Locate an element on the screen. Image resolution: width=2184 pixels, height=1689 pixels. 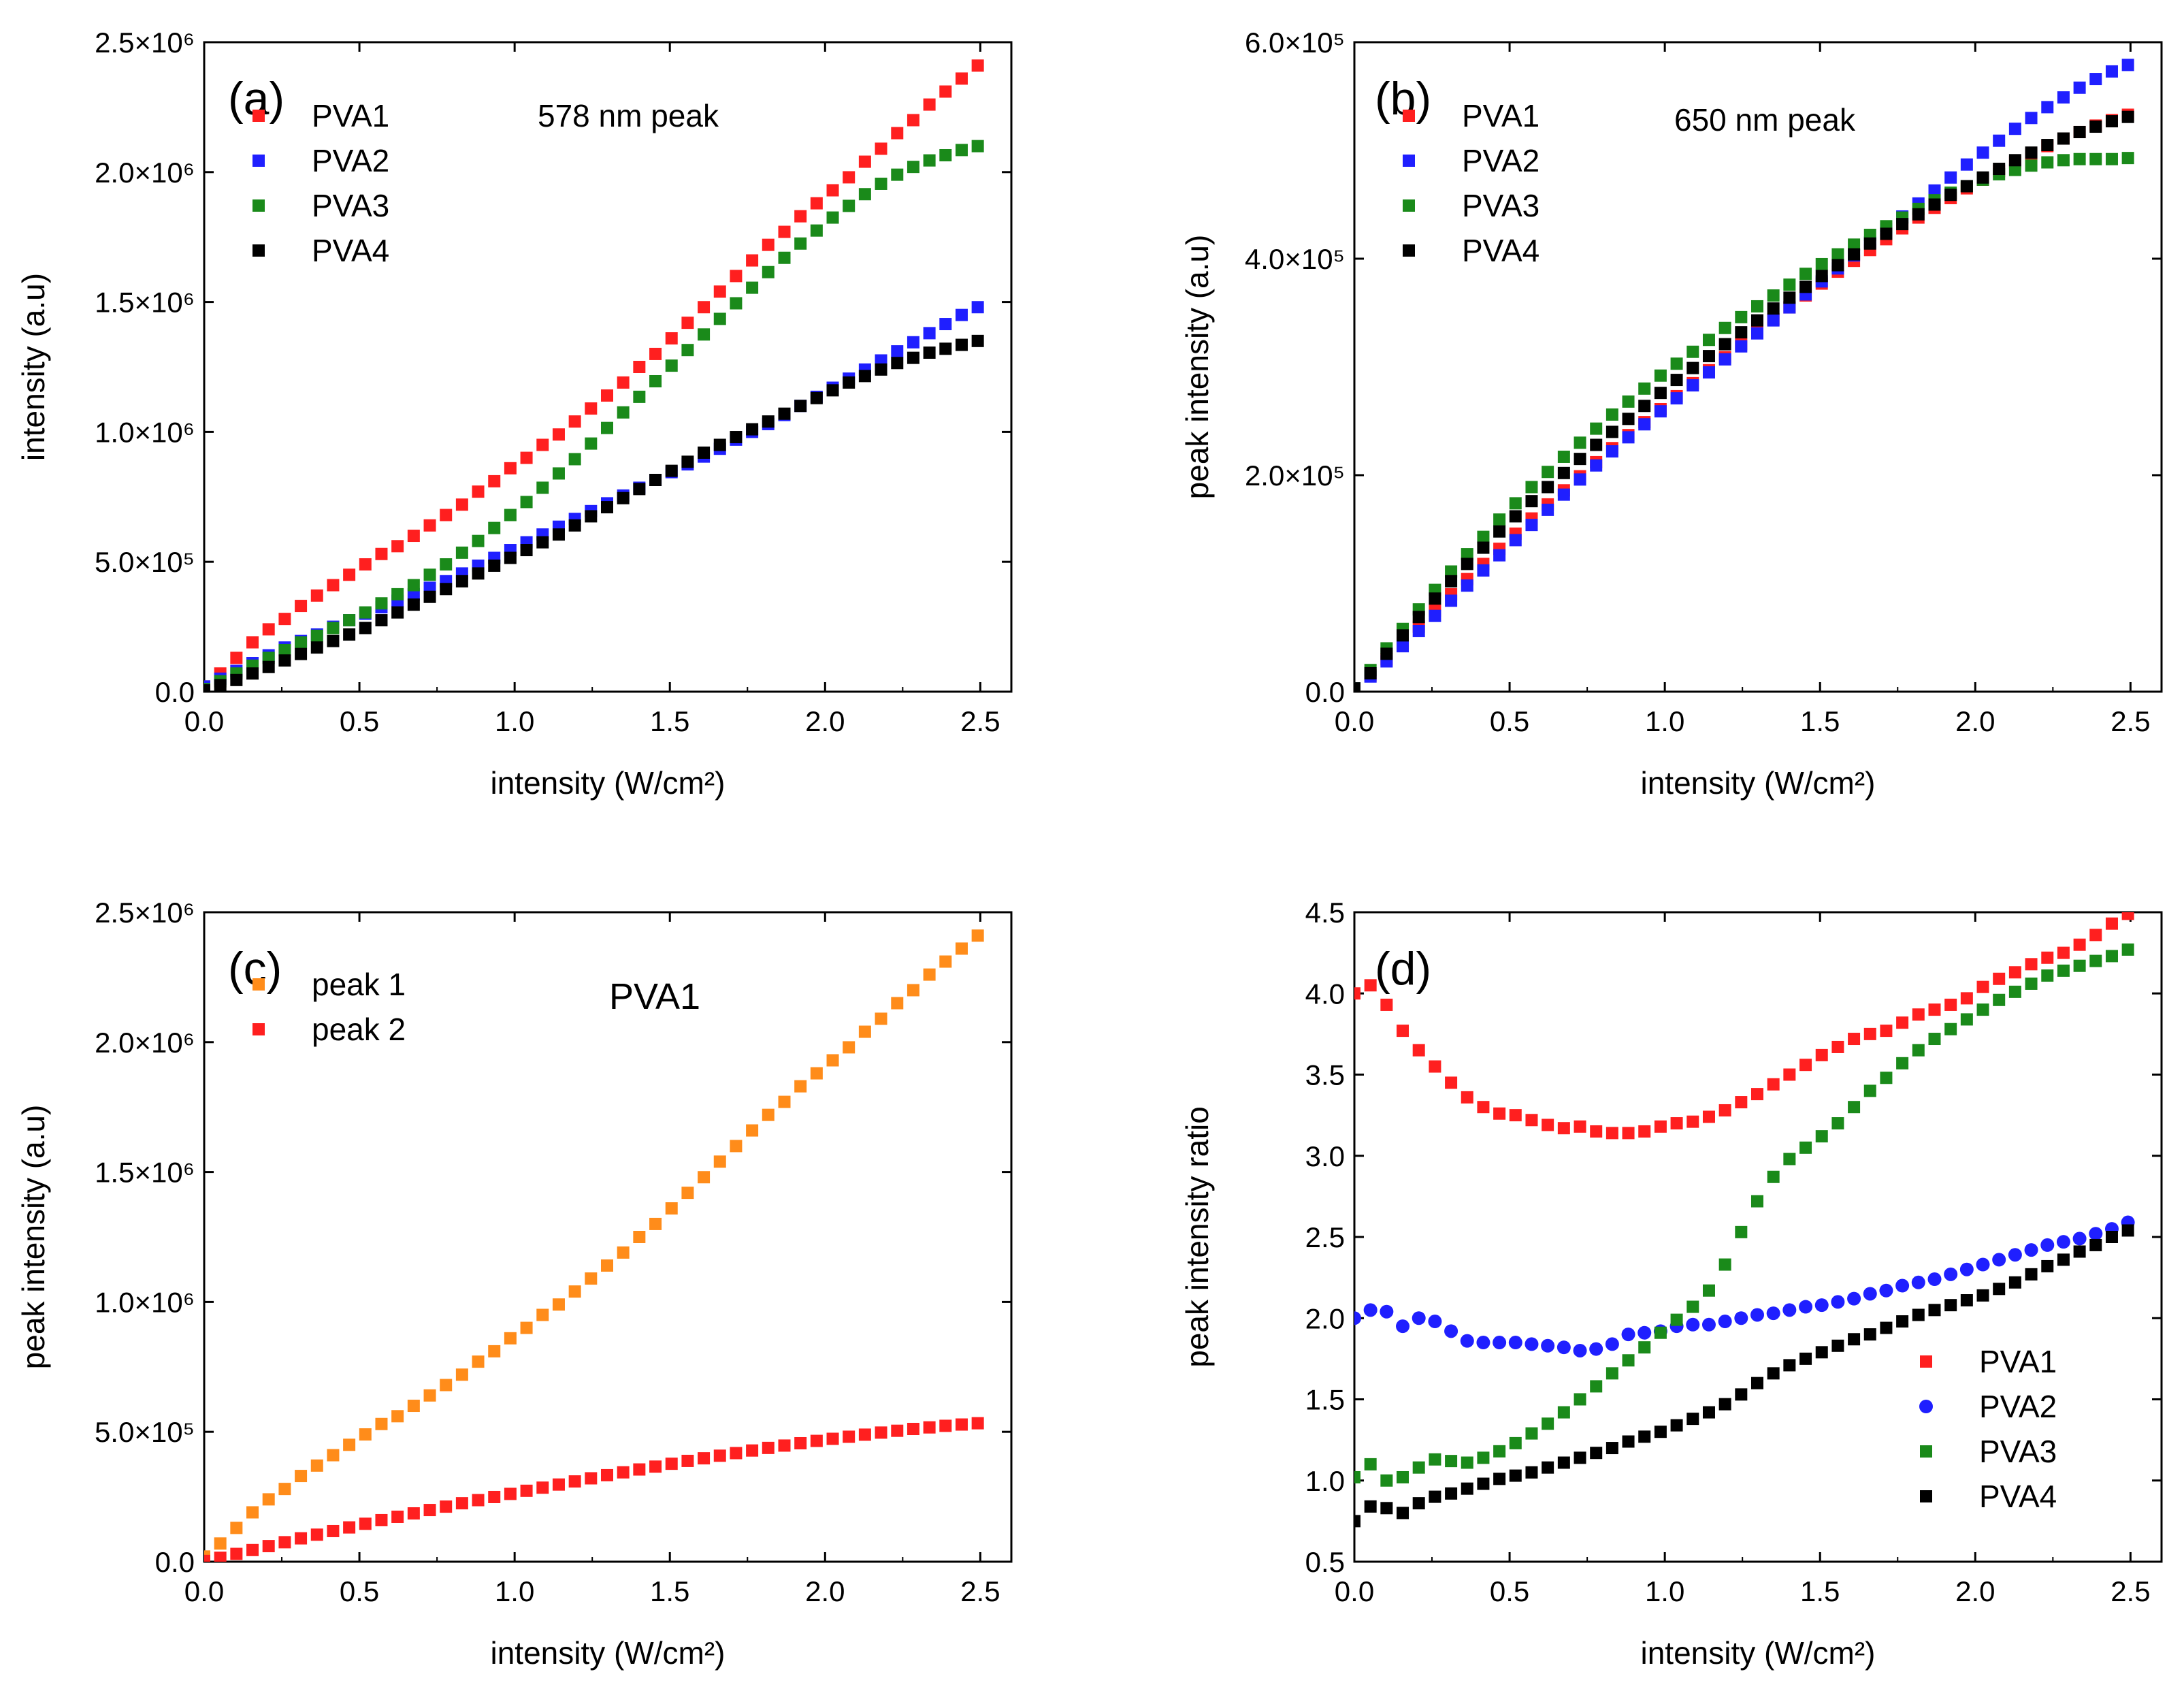
panel-annotation: 578 nm peak is located at coordinates (628, 115).